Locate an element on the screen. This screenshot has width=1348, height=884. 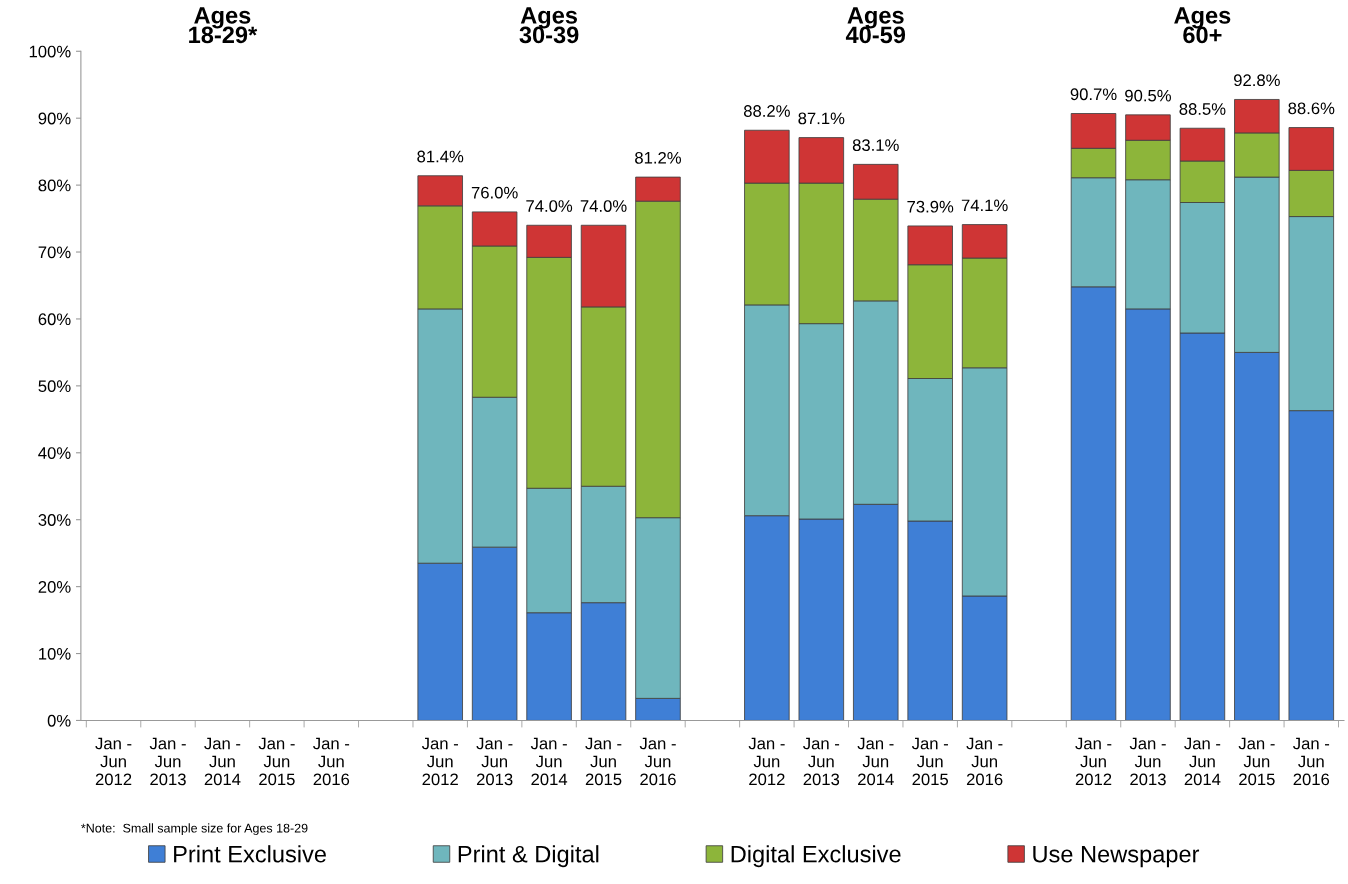
y-tick-label: 100% is located at coordinates (50, 51).